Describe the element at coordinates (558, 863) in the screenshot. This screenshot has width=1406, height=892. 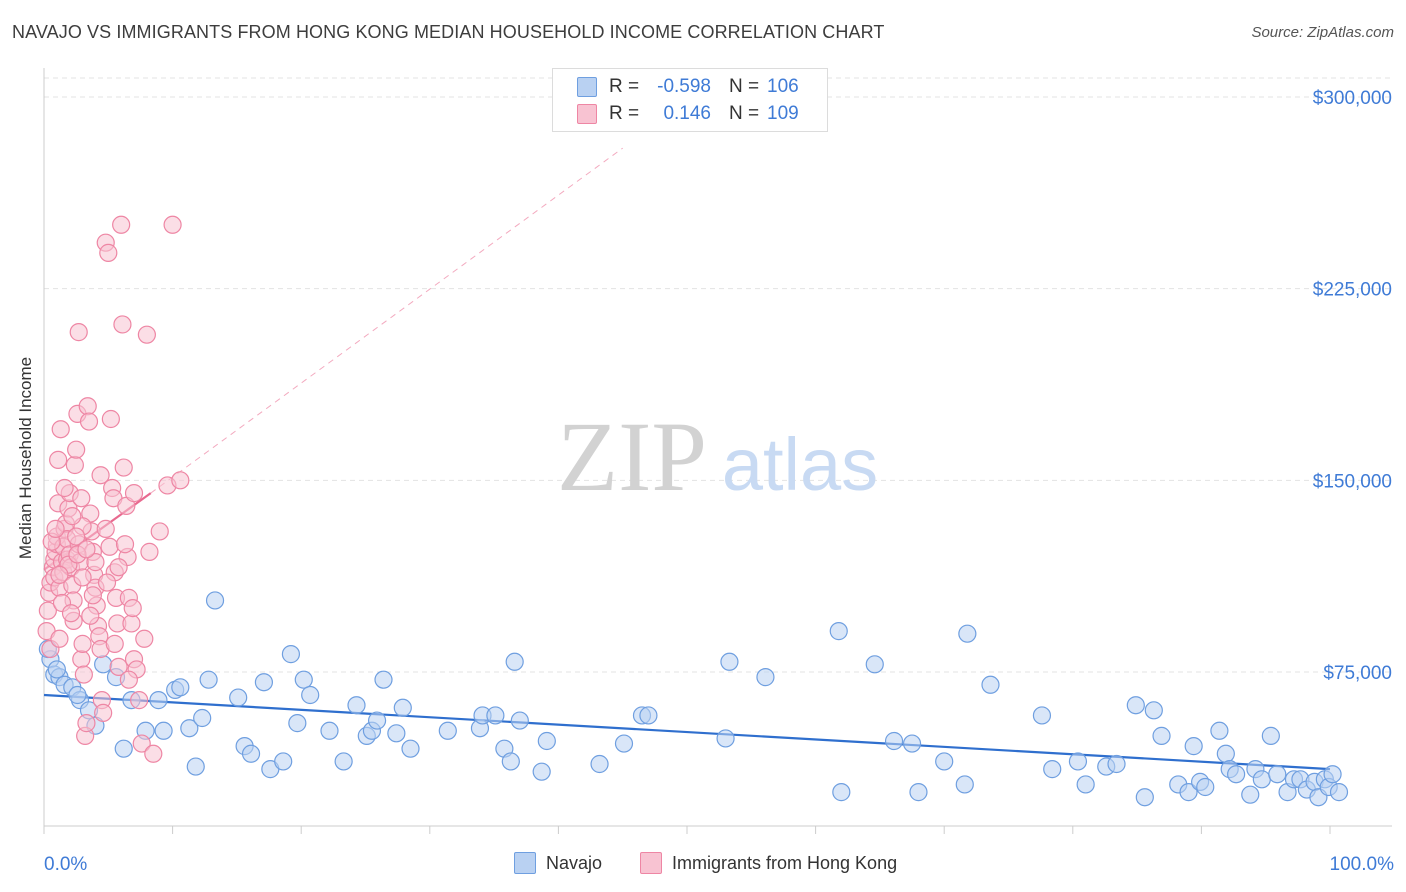
I see `series-legend-navajo: Navajo` at that location.